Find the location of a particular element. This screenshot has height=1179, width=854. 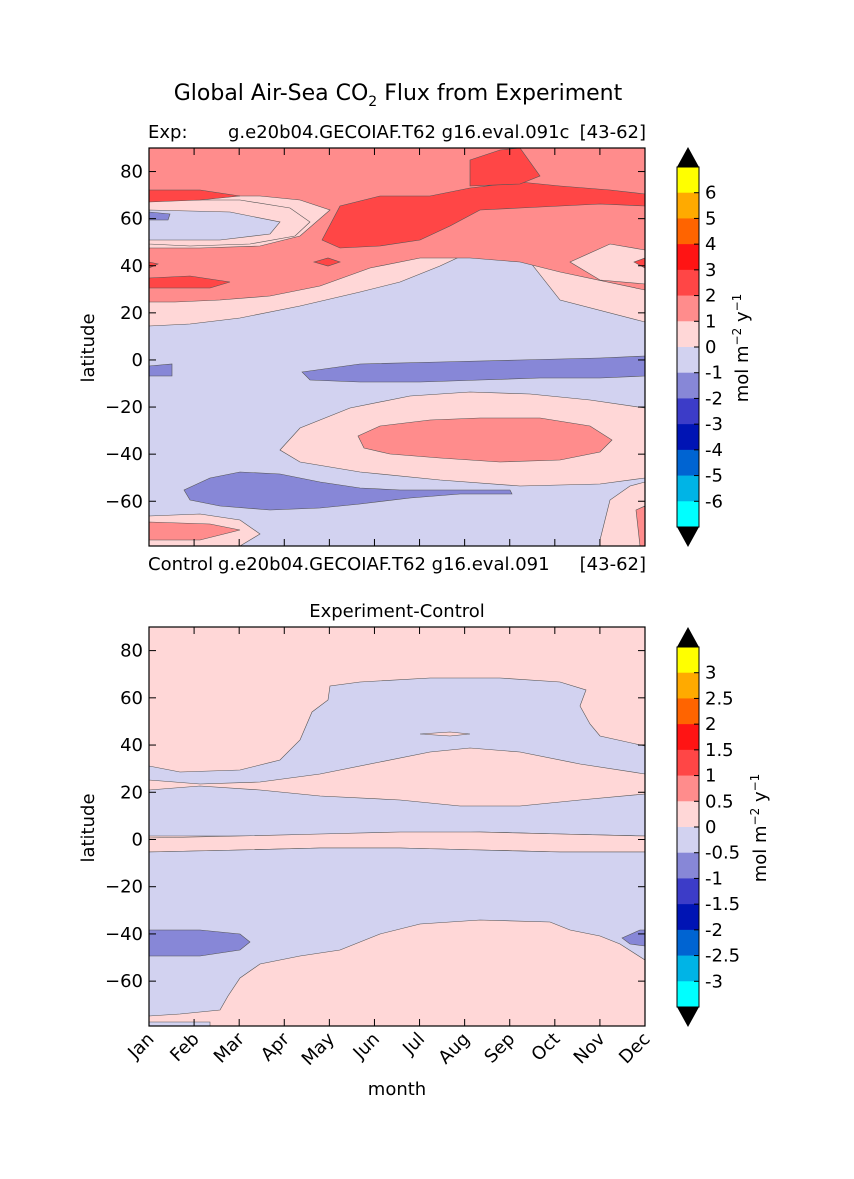

colorbar-tick-label: -1.5 is located at coordinates (722, 904).